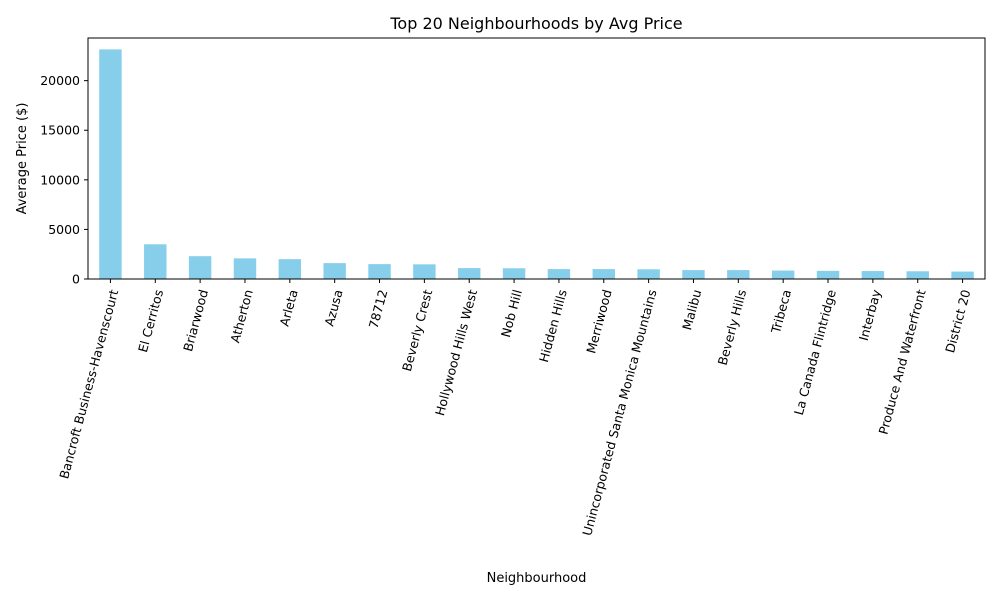 The width and height of the screenshot is (1000, 600). What do you see at coordinates (289, 308) in the screenshot?
I see `x-tick-label: Arleta` at bounding box center [289, 308].